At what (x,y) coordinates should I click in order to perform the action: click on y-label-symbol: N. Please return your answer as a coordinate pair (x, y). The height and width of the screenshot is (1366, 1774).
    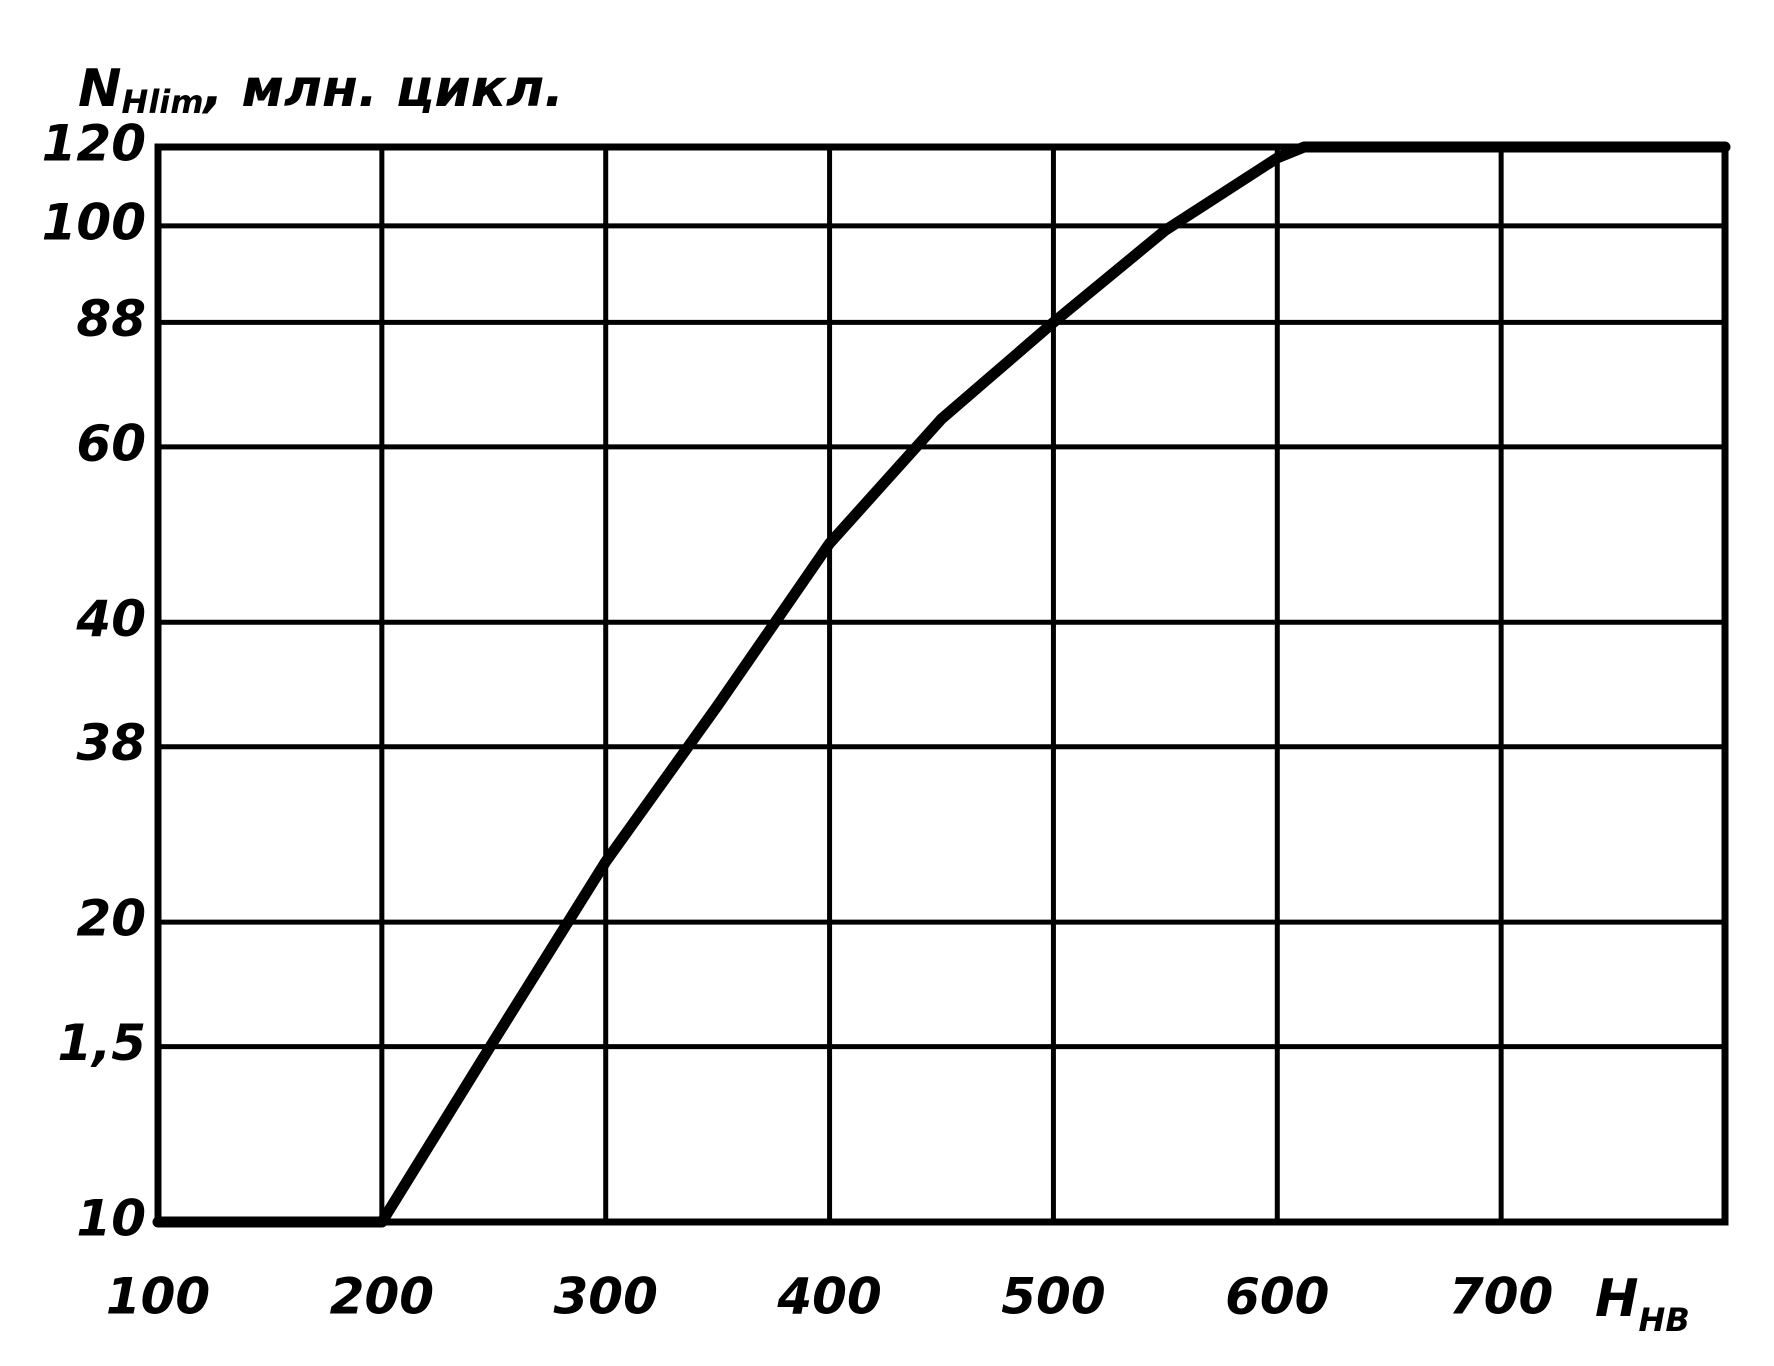
    Looking at the image, I should click on (100, 89).